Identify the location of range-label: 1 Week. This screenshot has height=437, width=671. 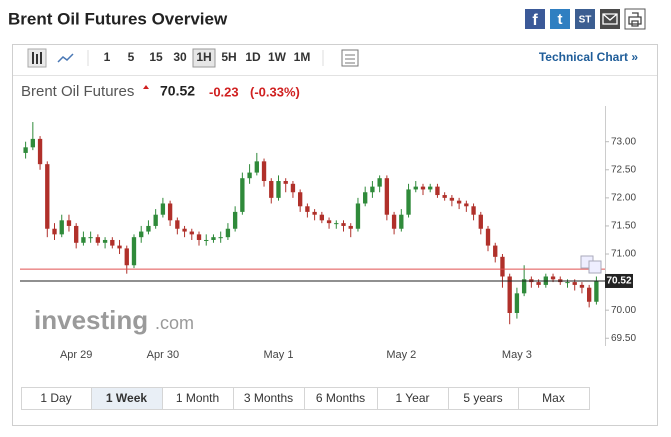
(126, 398).